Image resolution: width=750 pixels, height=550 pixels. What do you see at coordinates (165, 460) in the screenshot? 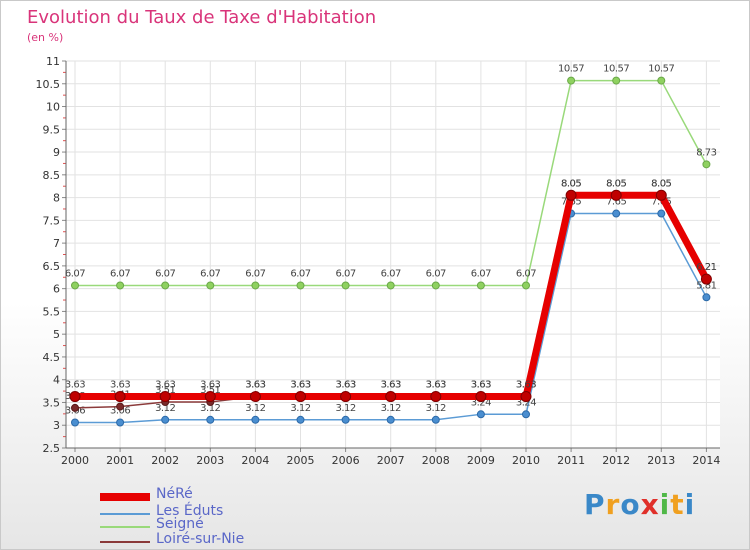
I see `x-tick-label: 2002` at bounding box center [165, 460].